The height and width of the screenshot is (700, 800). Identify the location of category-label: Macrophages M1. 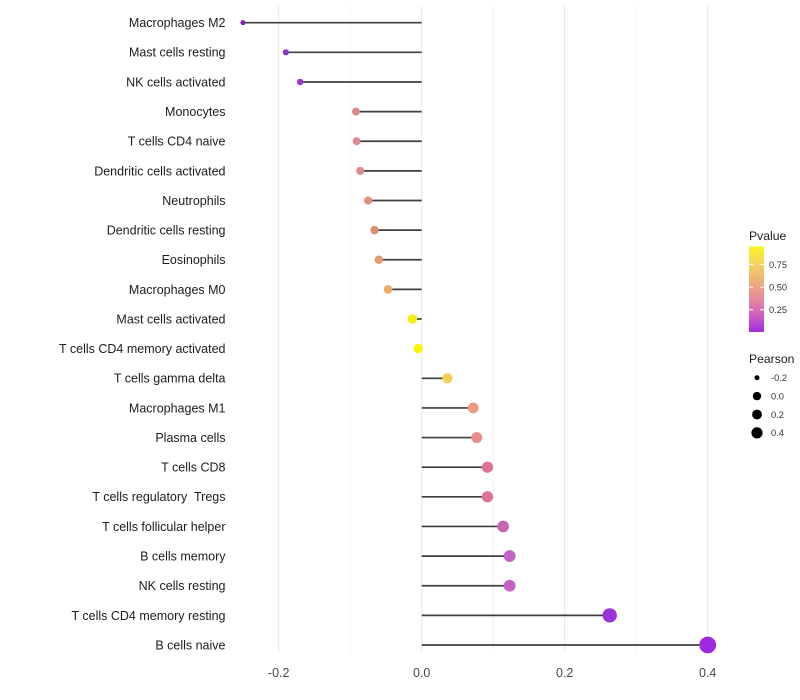
(177, 408).